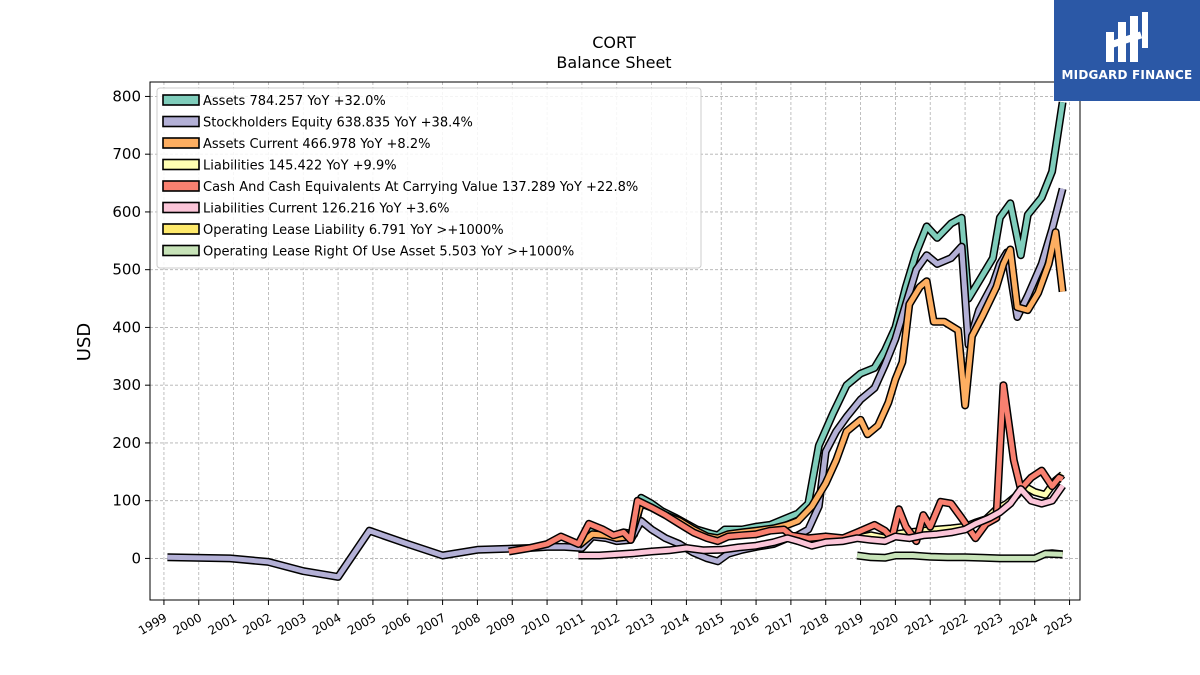  What do you see at coordinates (84, 342) in the screenshot?
I see `y-axis-label: USD` at bounding box center [84, 342].